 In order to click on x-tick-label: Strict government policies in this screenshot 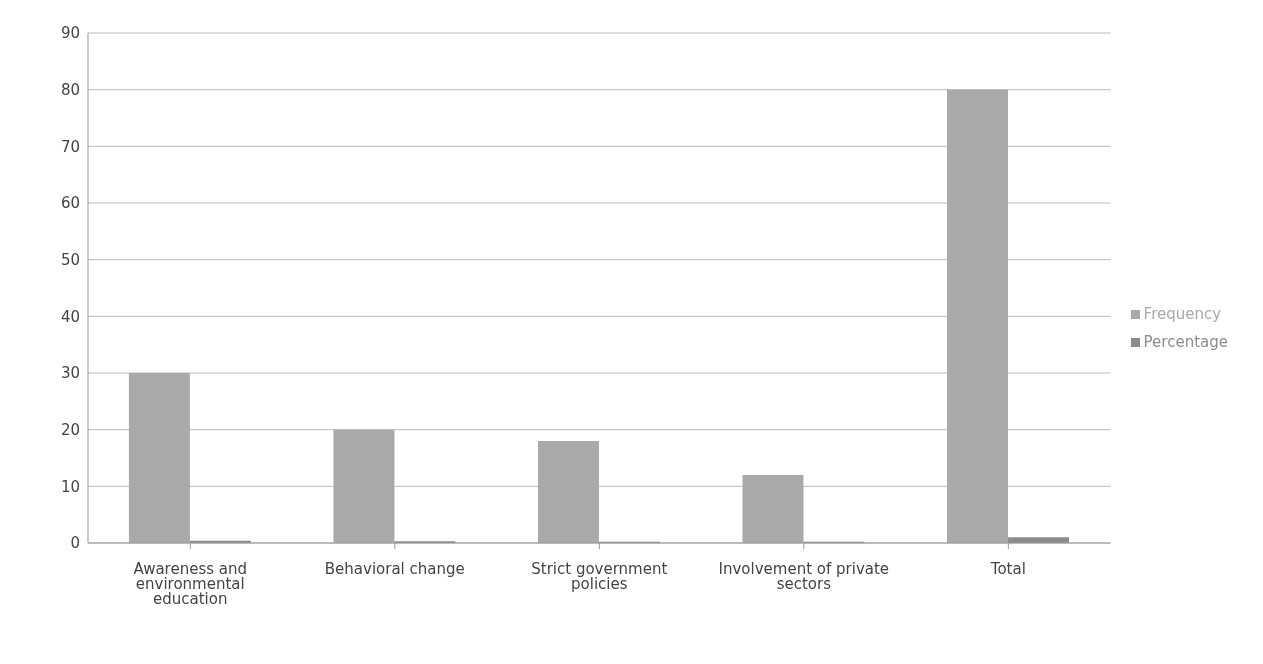, I will do `click(599, 576)`.